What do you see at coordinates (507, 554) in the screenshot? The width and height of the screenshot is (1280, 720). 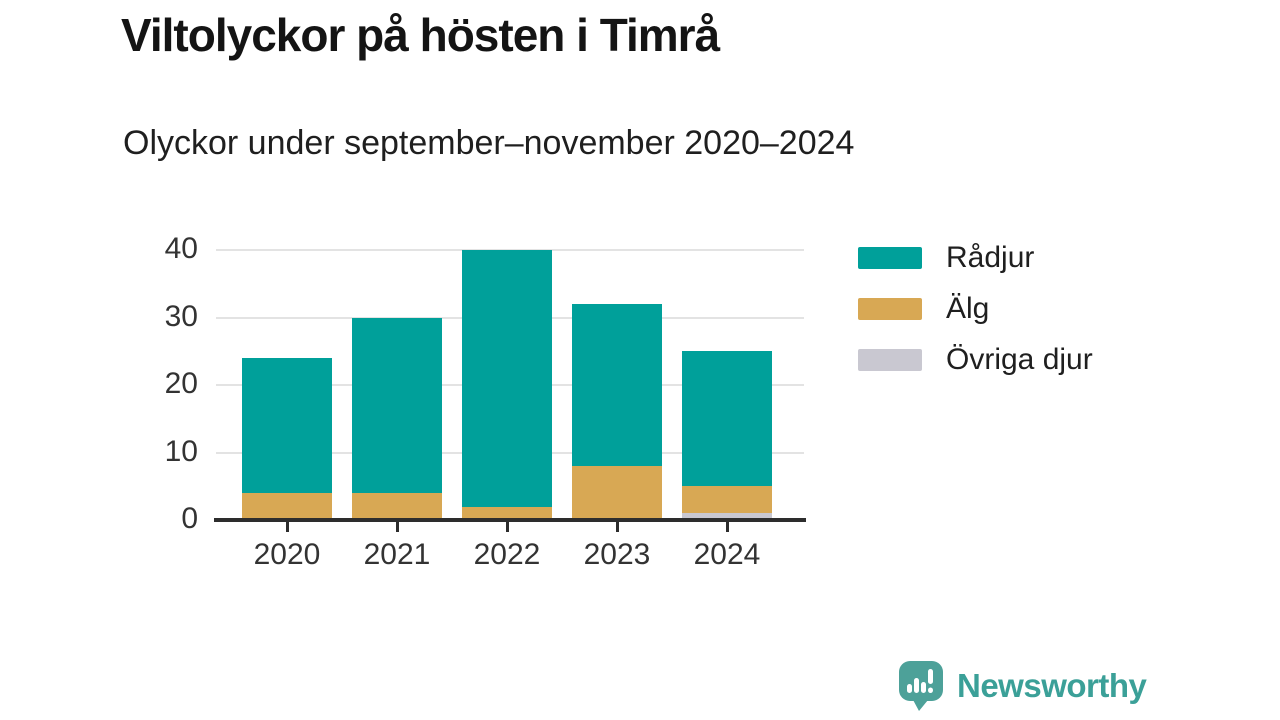 I see `x-tick-label: 2022` at bounding box center [507, 554].